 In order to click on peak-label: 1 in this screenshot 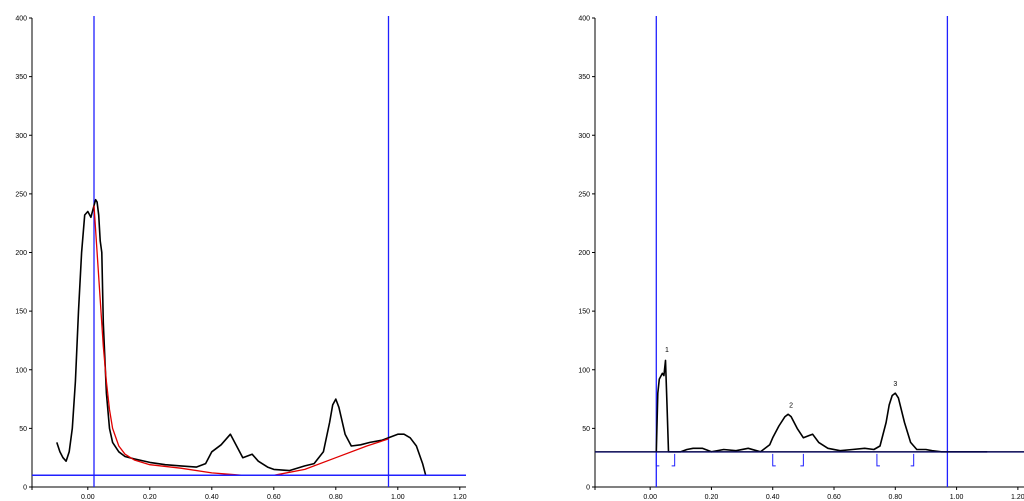, I will do `click(667, 350)`.